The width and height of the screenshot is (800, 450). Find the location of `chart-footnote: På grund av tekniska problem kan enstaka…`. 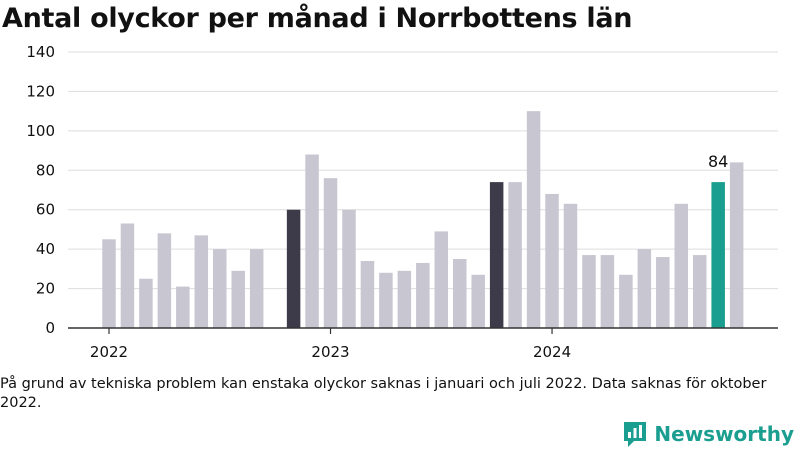

chart-footnote: På grund av tekniska problem kan enstaka… is located at coordinates (383, 393).